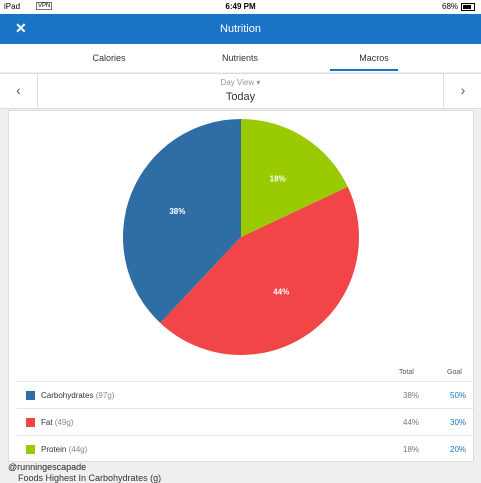 This screenshot has height=483, width=481. What do you see at coordinates (105, 395) in the screenshot?
I see `amount: (97g)` at bounding box center [105, 395].